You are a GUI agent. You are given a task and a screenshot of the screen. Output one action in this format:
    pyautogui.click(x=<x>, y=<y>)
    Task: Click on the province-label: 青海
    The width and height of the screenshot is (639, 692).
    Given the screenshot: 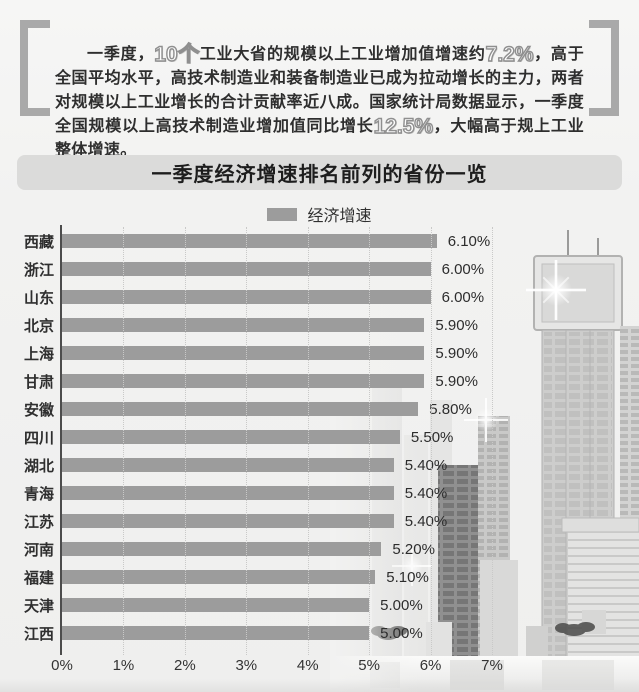 What is the action you would take?
    pyautogui.click(x=38, y=494)
    